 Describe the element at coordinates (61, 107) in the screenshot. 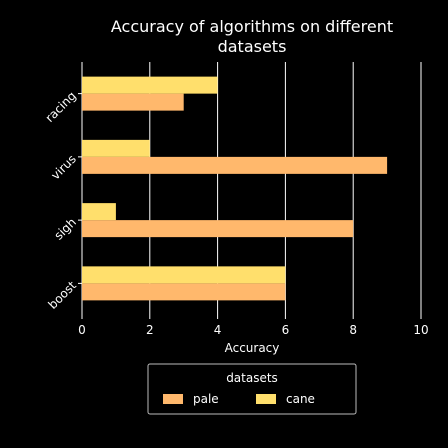

I see `y-tick-label-racing: racing` at that location.